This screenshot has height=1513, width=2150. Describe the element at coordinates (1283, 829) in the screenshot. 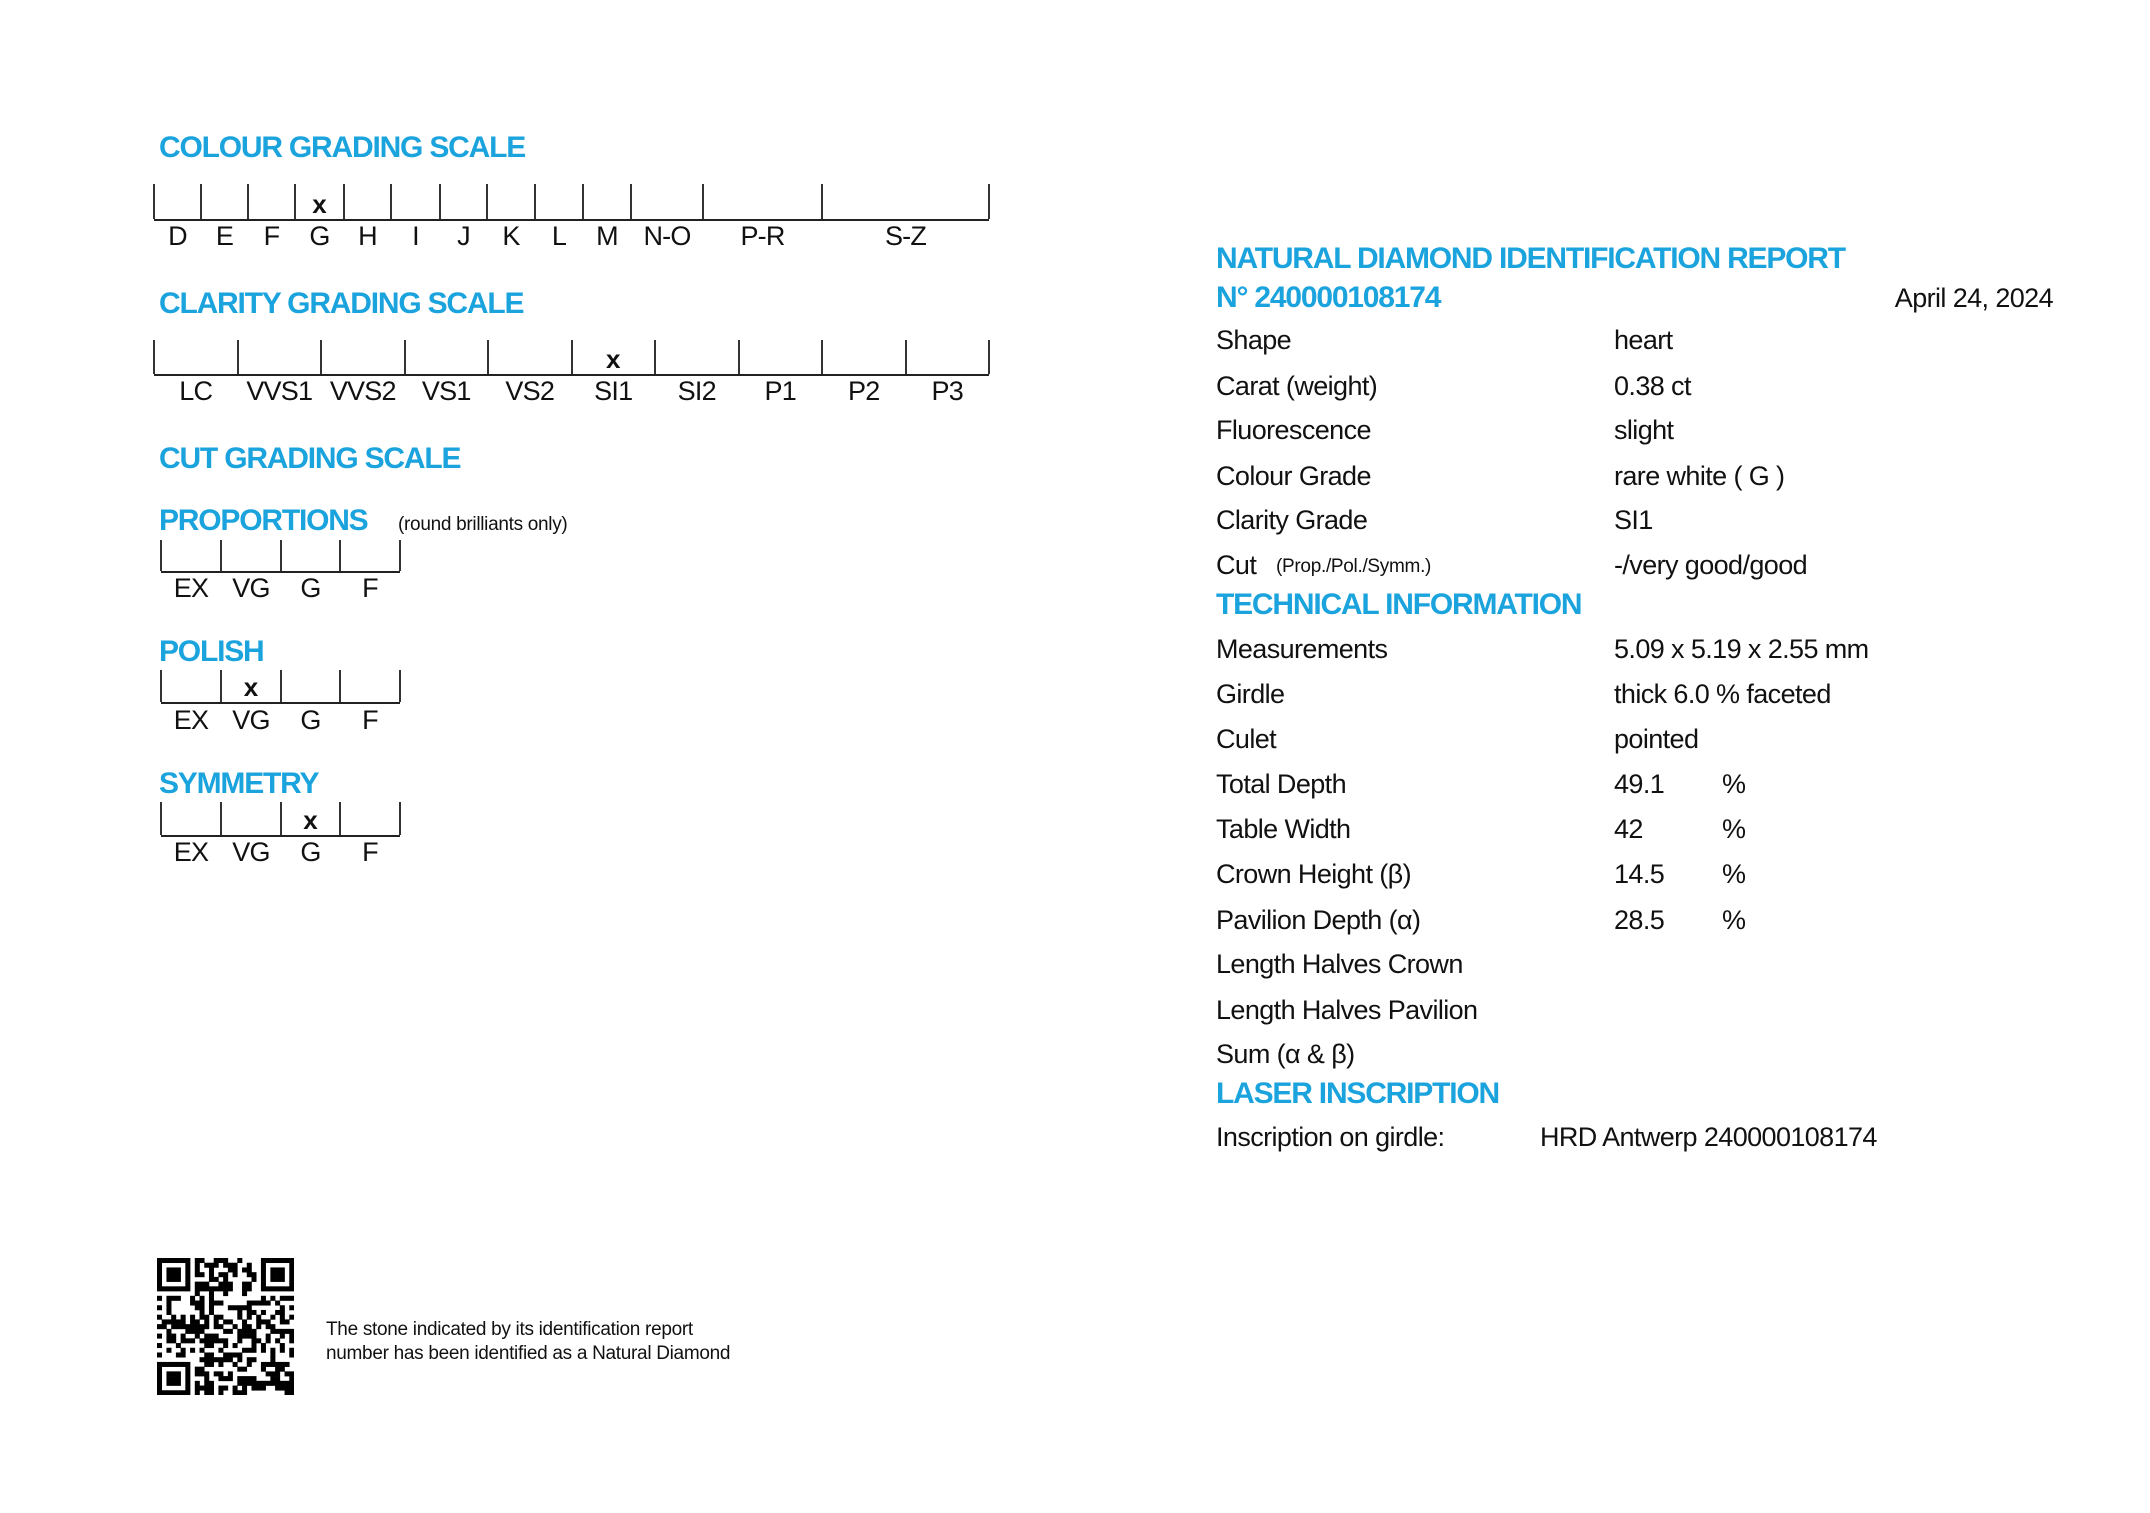

I see `row-label: Table Width` at that location.